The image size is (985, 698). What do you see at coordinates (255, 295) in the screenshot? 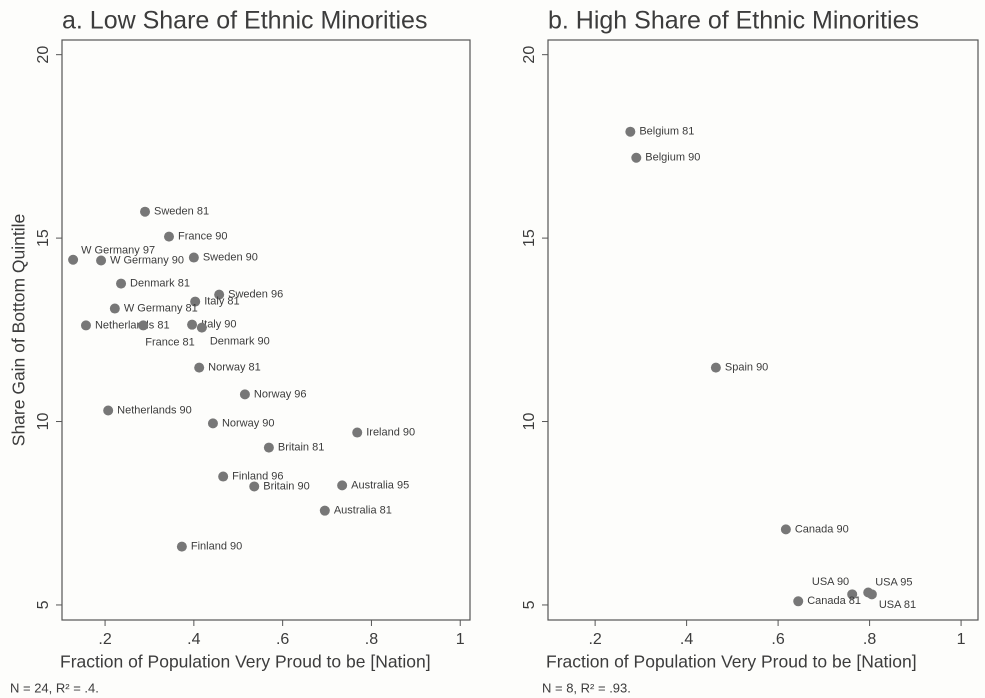
I see `point-label: Sweden 96` at bounding box center [255, 295].